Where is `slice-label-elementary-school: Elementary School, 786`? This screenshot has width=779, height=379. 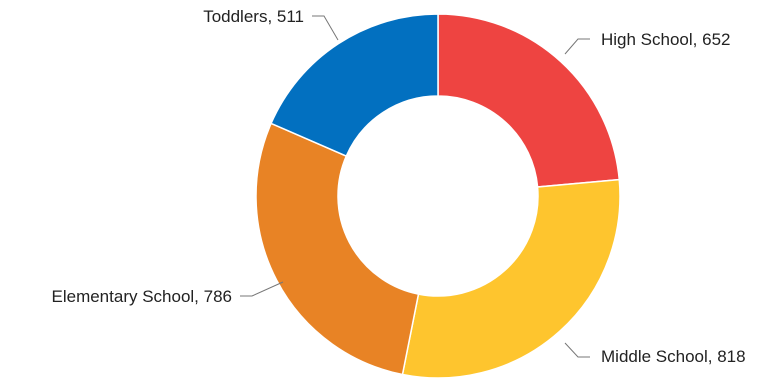 slice-label-elementary-school: Elementary School, 786 is located at coordinates (142, 296).